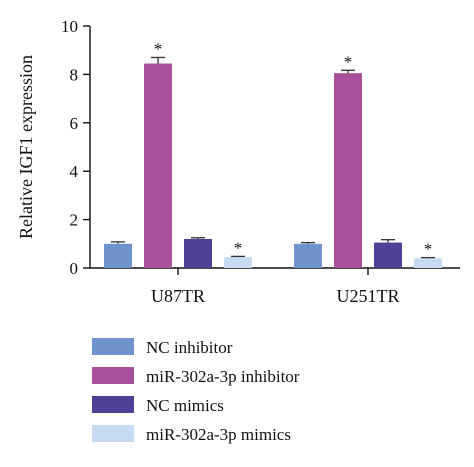  Describe the element at coordinates (368, 296) in the screenshot. I see `x-category-label: U251TR` at that location.